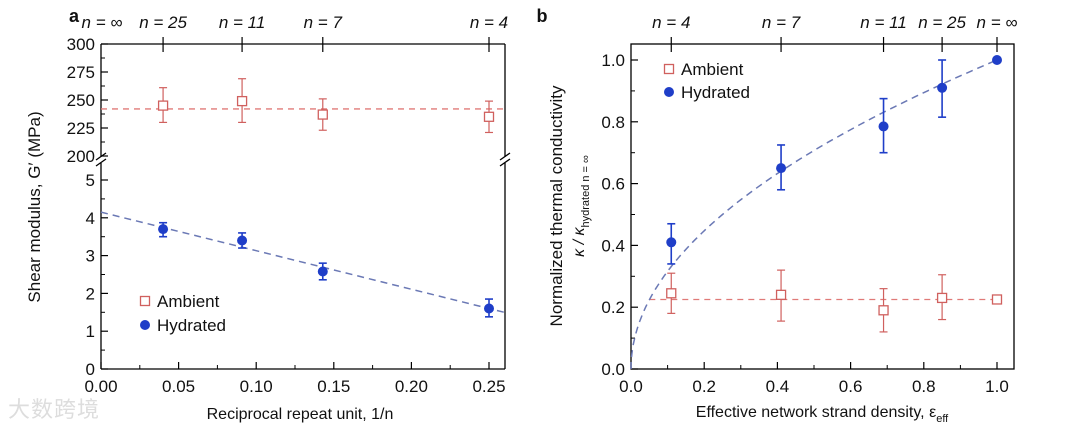 This screenshot has height=427, width=1080. Describe the element at coordinates (81, 72) in the screenshot. I see `y-tick-label: 275` at that location.